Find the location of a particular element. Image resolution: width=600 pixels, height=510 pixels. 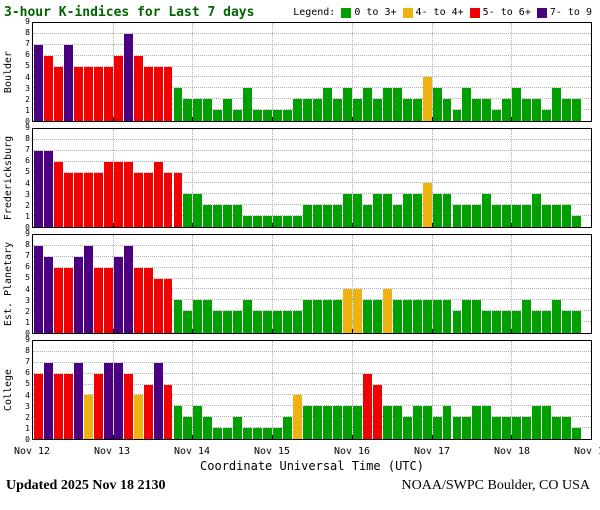

x-axis-title: Coordinate Universal Time (UTC) is located at coordinates (312, 466).